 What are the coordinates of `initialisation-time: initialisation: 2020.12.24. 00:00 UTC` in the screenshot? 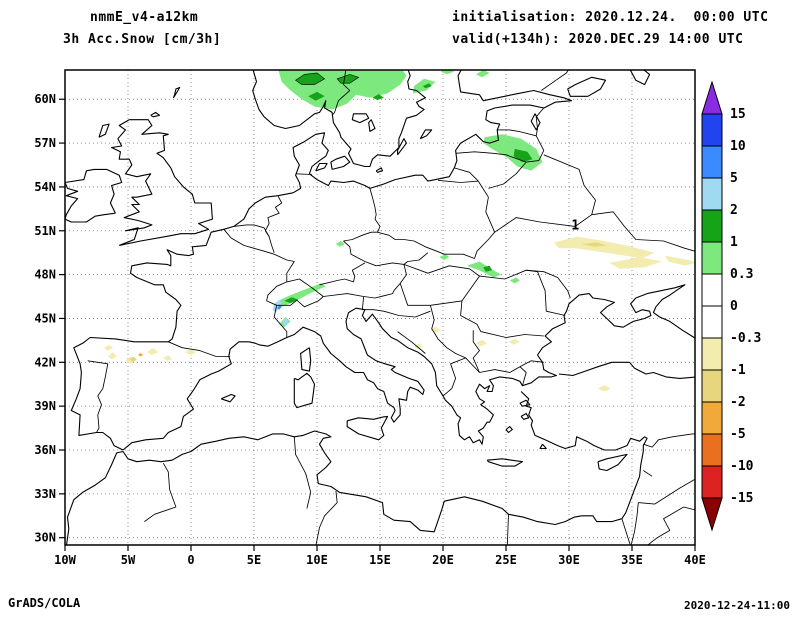 It's located at (610, 17).